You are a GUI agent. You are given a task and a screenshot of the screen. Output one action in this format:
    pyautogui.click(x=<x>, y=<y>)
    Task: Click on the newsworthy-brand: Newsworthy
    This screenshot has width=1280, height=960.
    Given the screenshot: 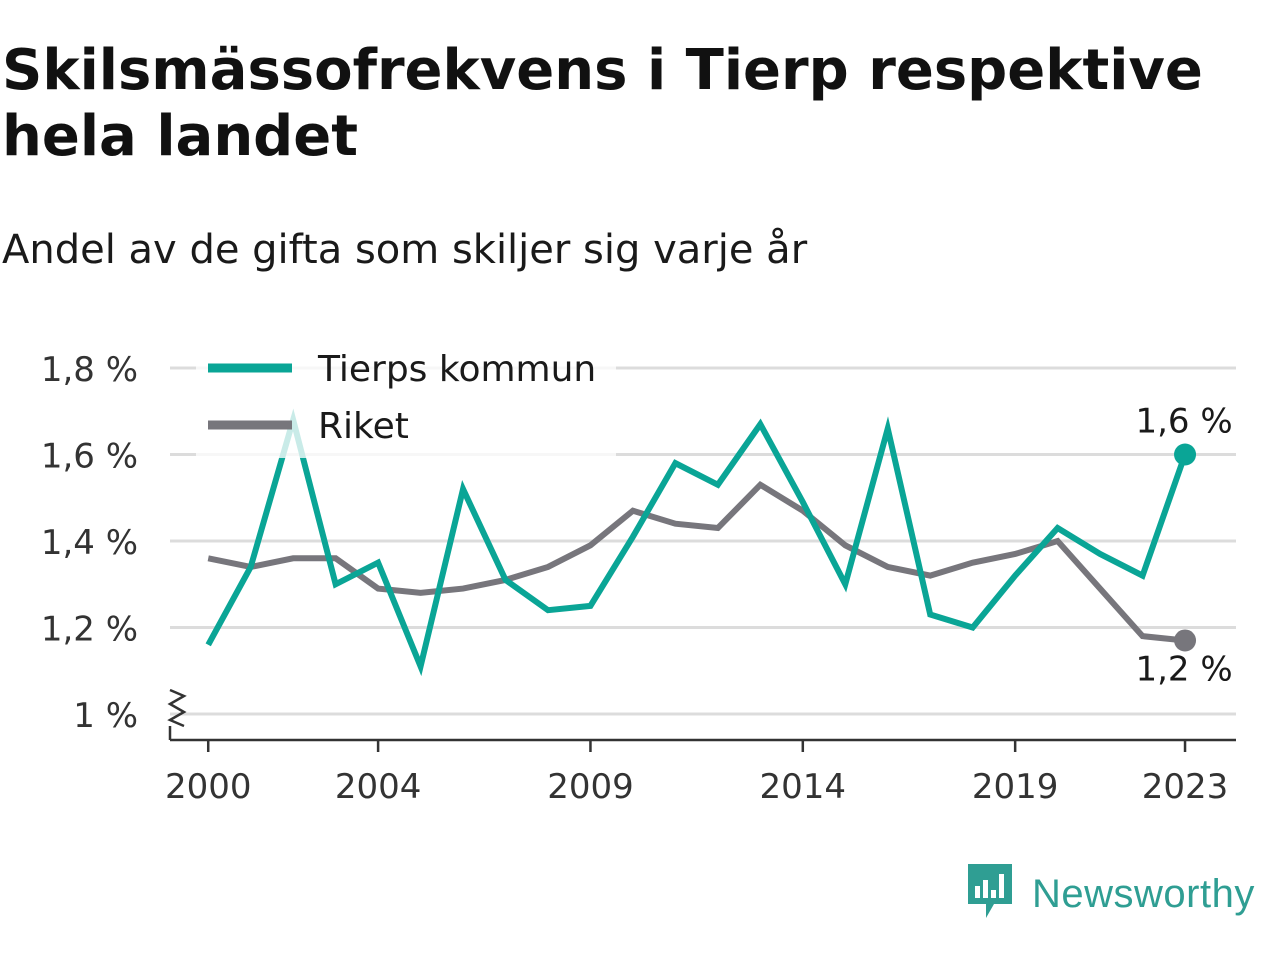 What is the action you would take?
    pyautogui.click(x=1109, y=894)
    